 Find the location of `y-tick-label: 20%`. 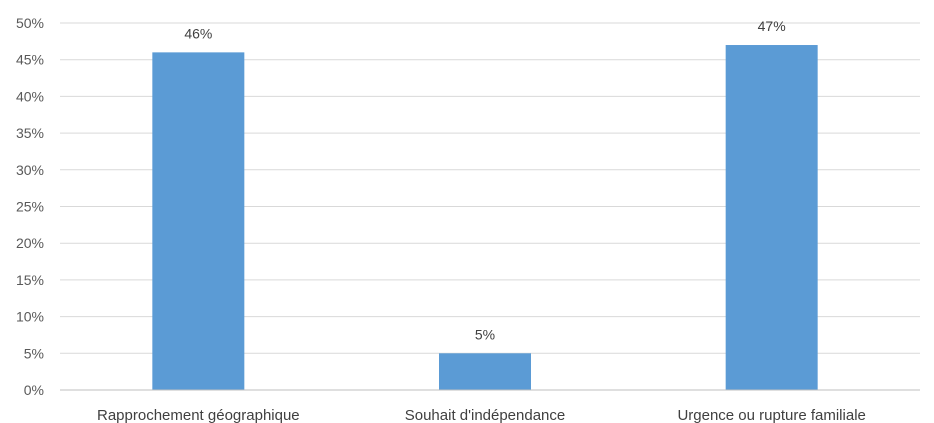

y-tick-label: 20% is located at coordinates (30, 243).